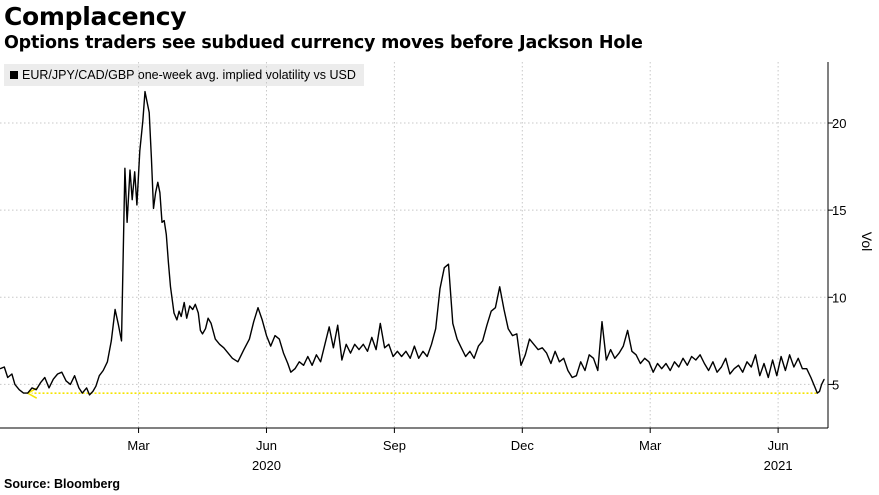 This screenshot has height=495, width=879. Describe the element at coordinates (14, 75) in the screenshot. I see `legend-swatch-square` at that location.